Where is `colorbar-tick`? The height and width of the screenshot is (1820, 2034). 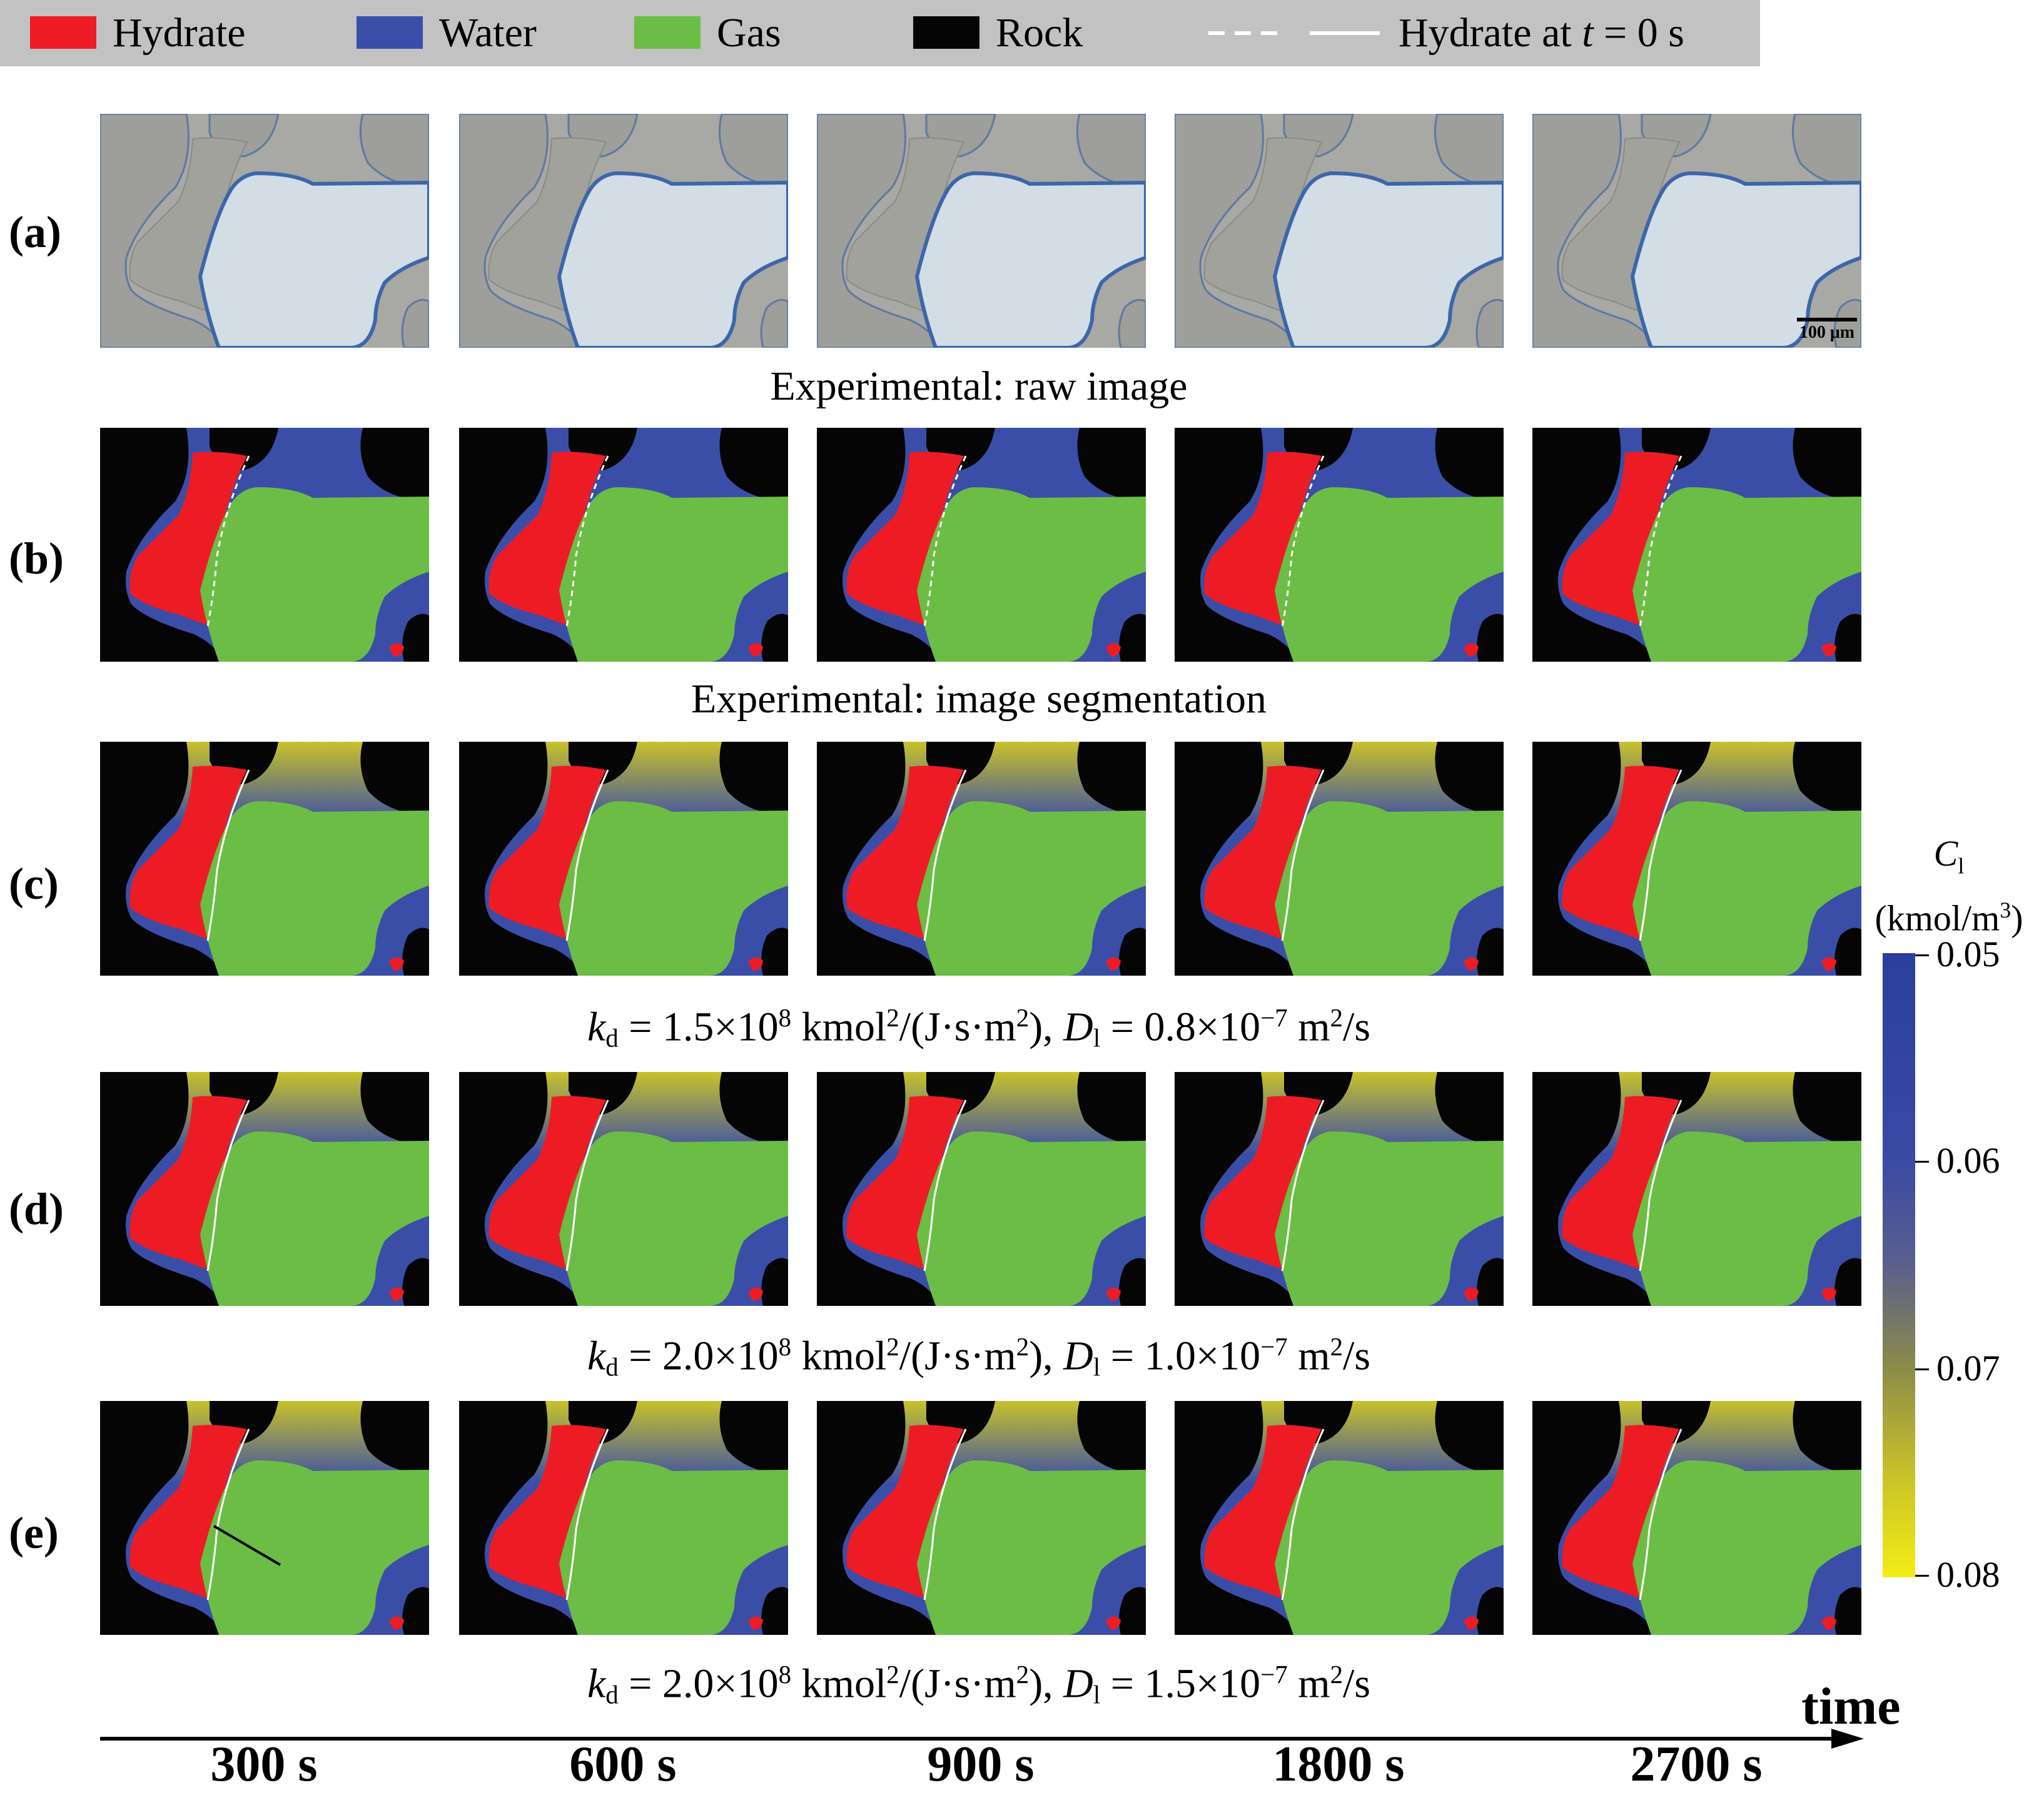
colorbar-tick is located at coordinates (1922, 1576).